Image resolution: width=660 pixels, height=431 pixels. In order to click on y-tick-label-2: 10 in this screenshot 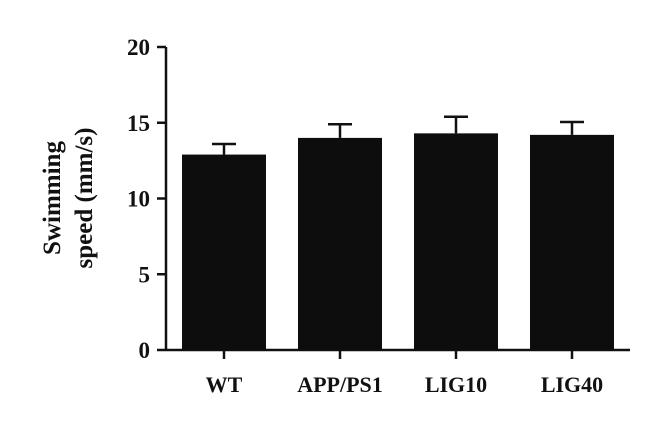, I will do `click(138, 199)`.